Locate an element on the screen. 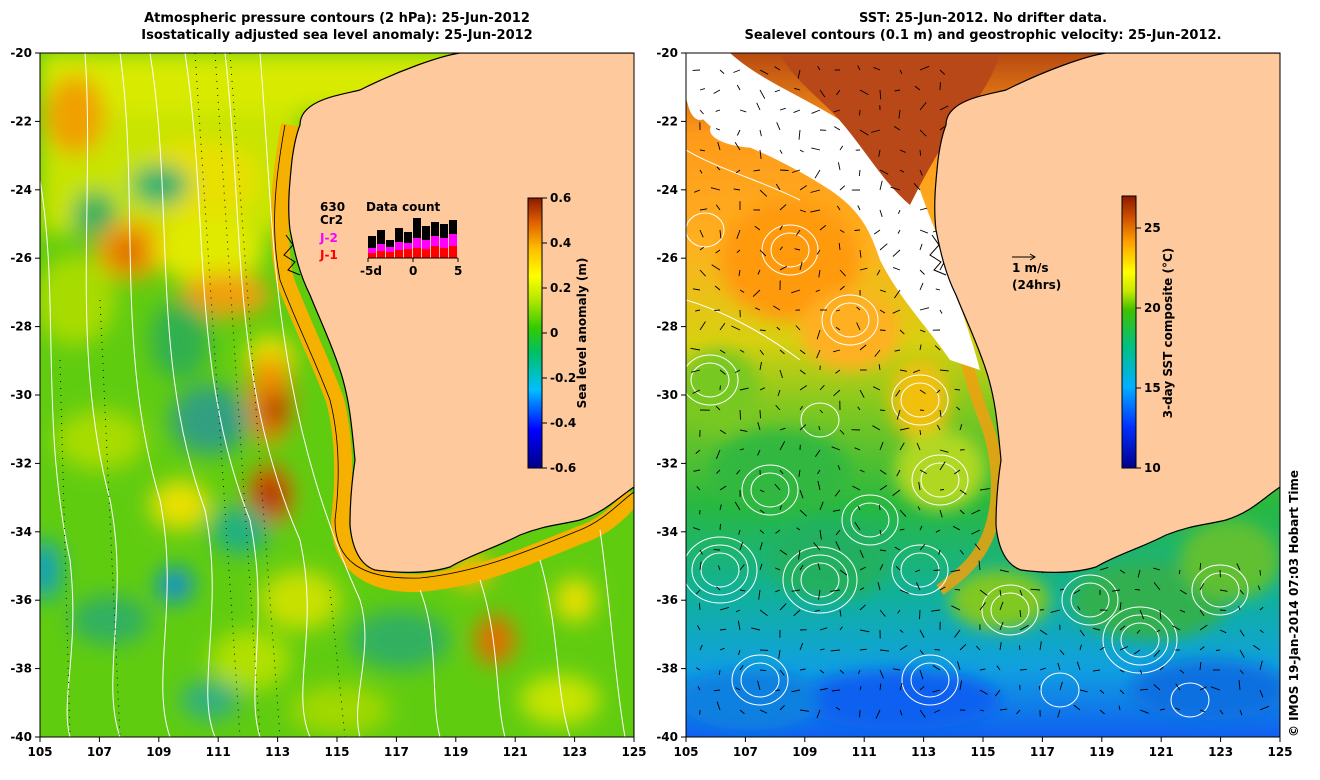 The width and height of the screenshot is (1320, 780). sla-colorbar-label: Sea level anomaly (m) is located at coordinates (582, 333).